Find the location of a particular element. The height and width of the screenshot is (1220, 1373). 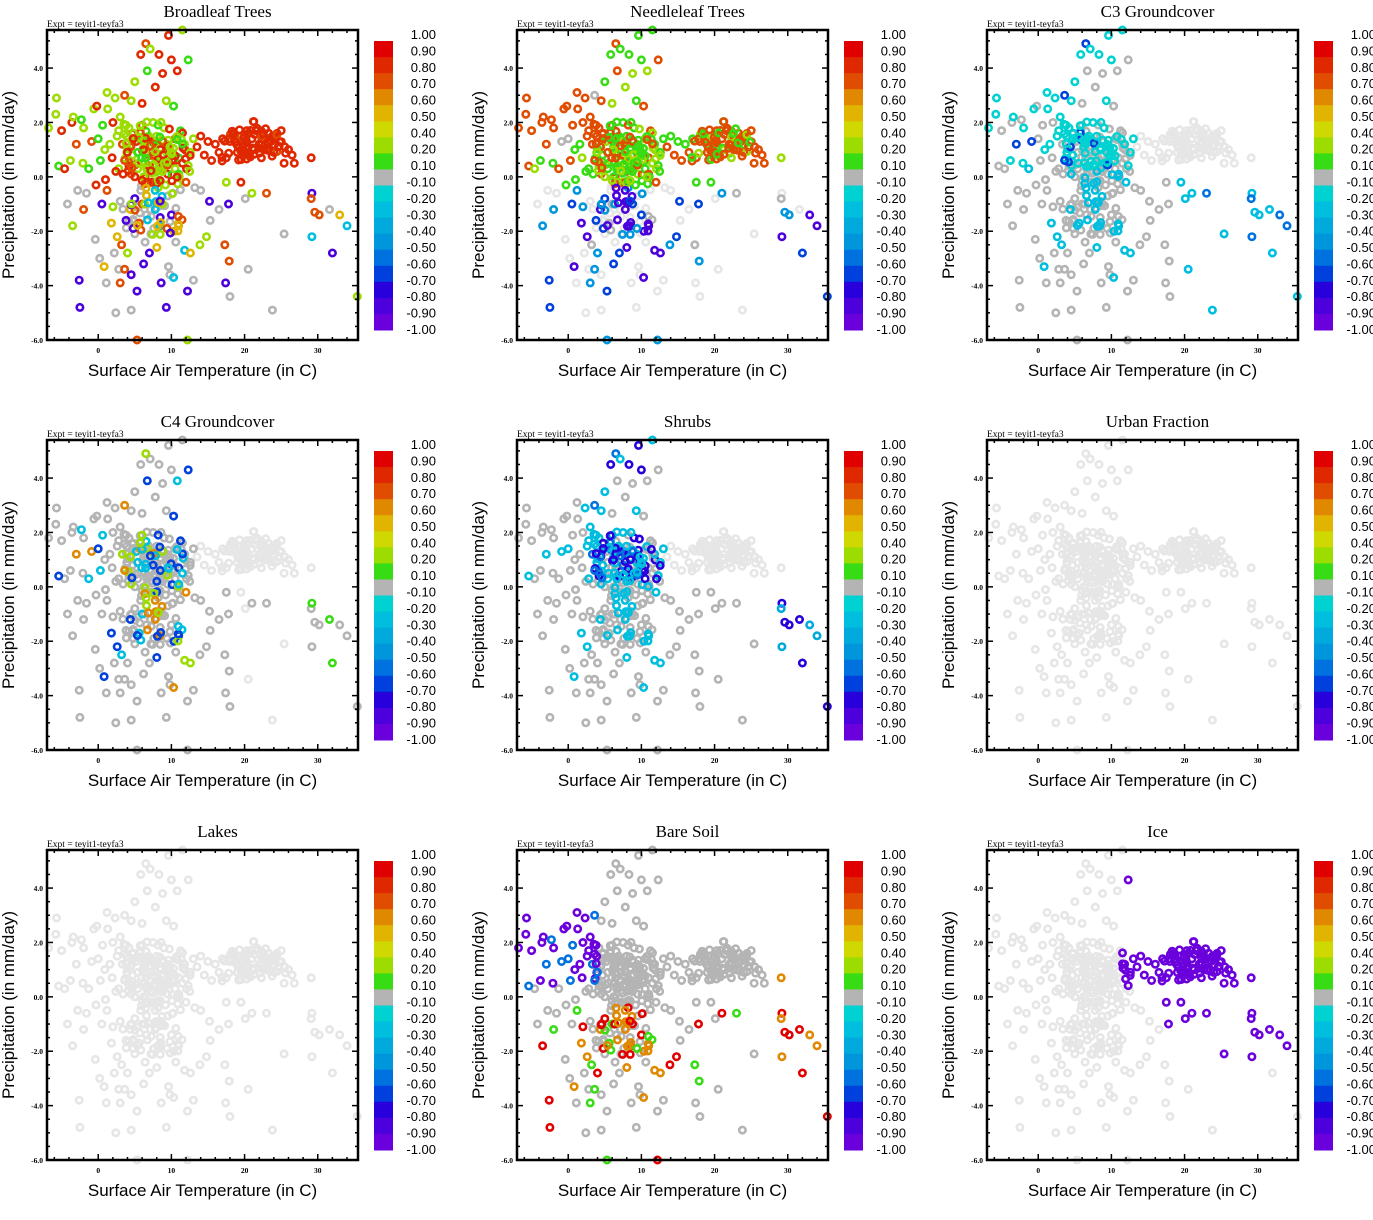

points is located at coordinates (202, 185).